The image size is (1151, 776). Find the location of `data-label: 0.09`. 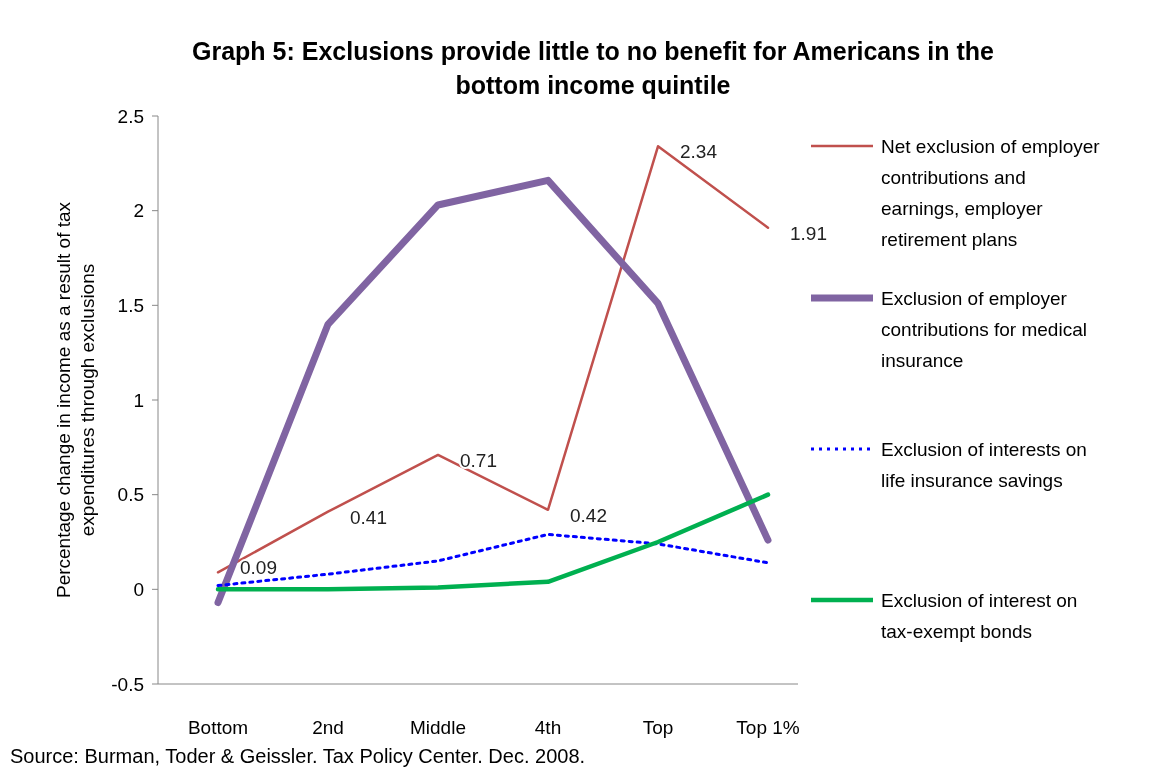

data-label: 0.09 is located at coordinates (258, 568).